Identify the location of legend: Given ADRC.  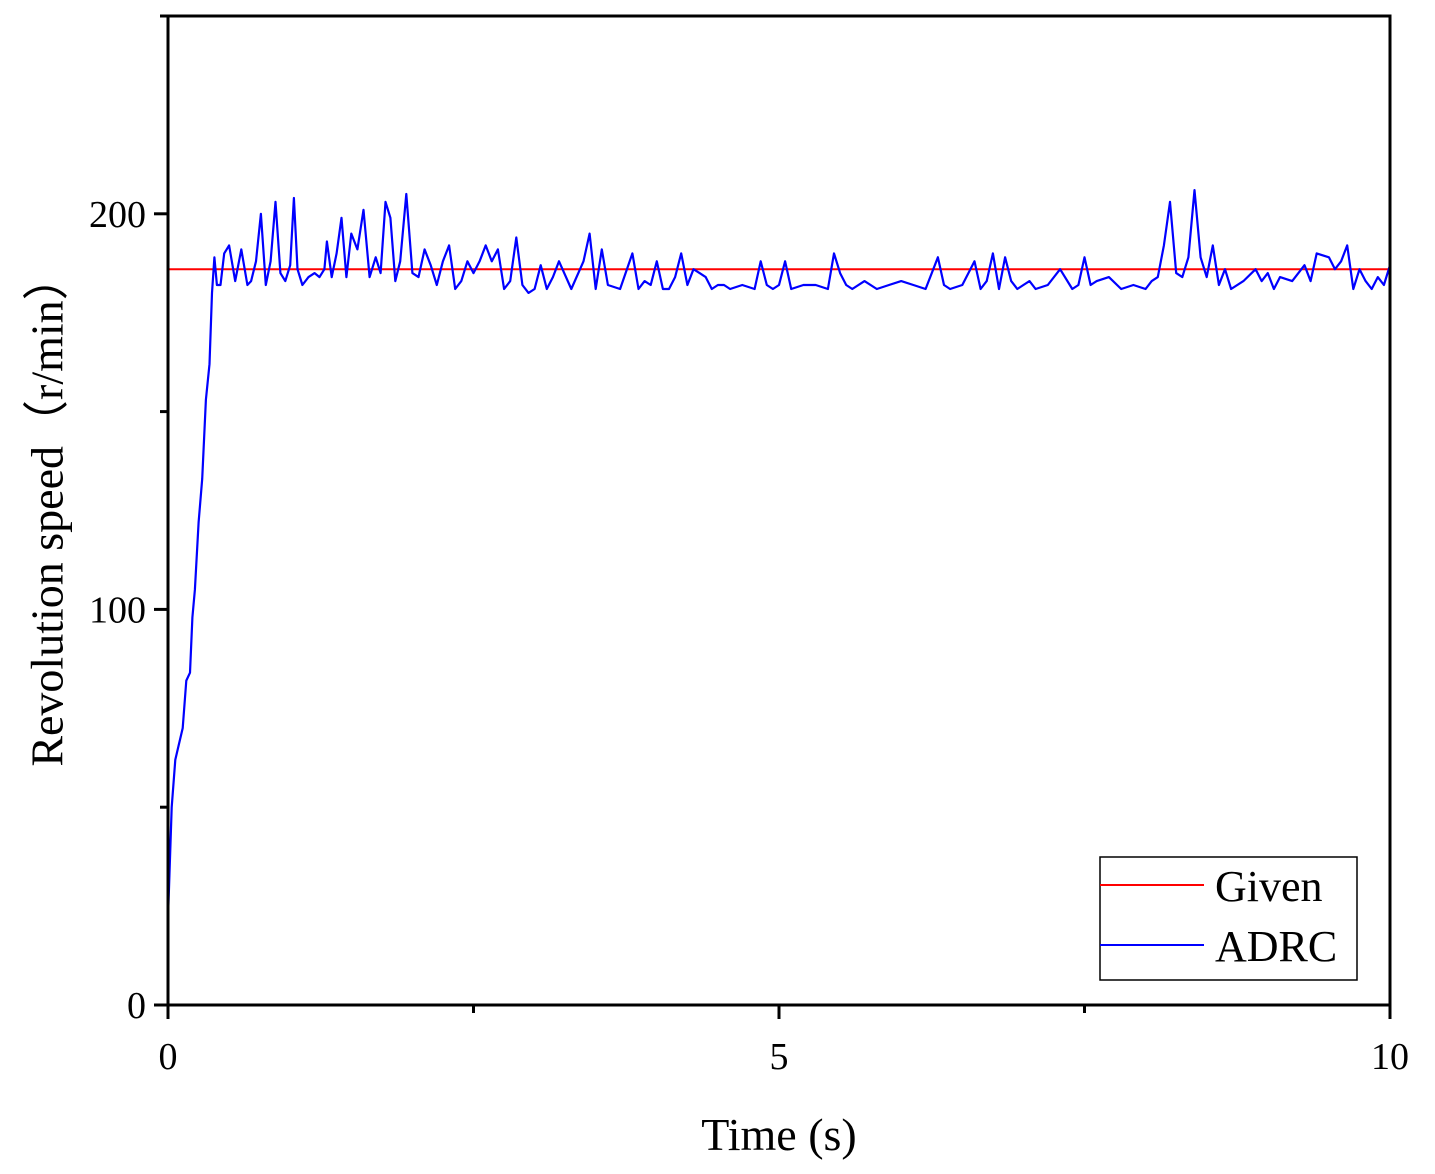
(1228, 918).